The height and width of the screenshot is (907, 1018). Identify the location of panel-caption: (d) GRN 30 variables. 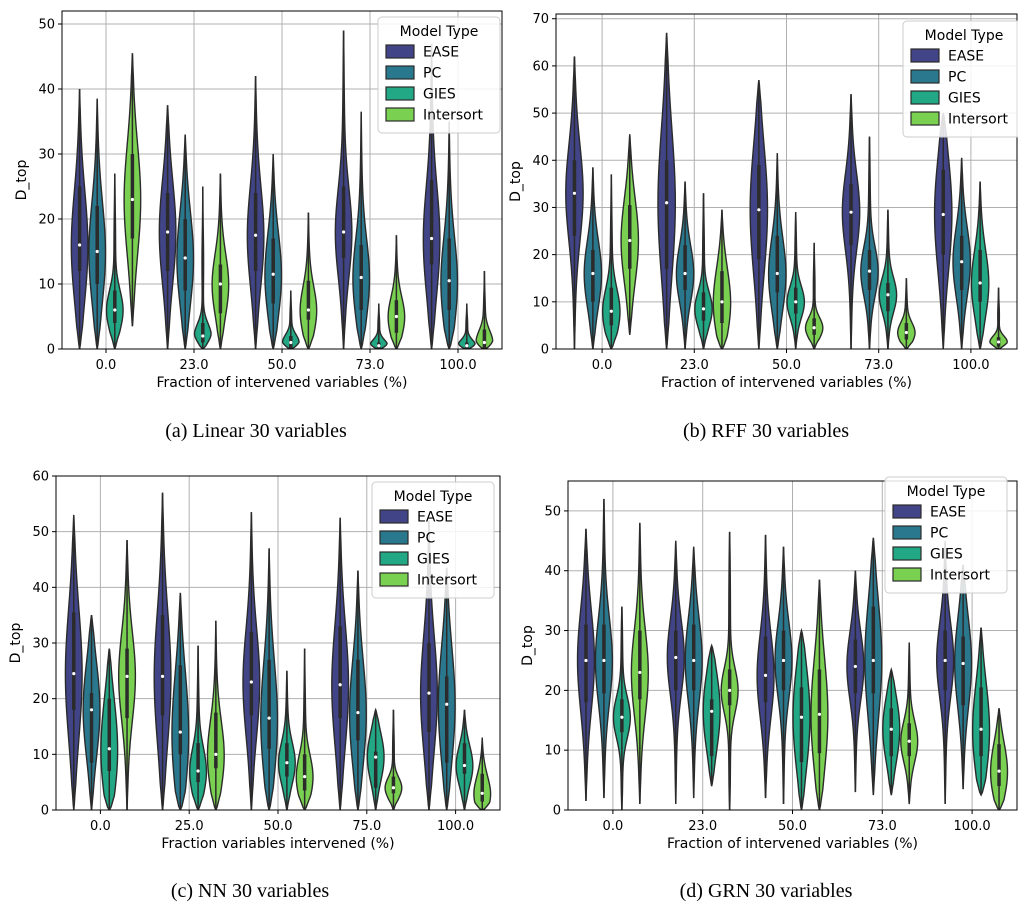
(766, 891).